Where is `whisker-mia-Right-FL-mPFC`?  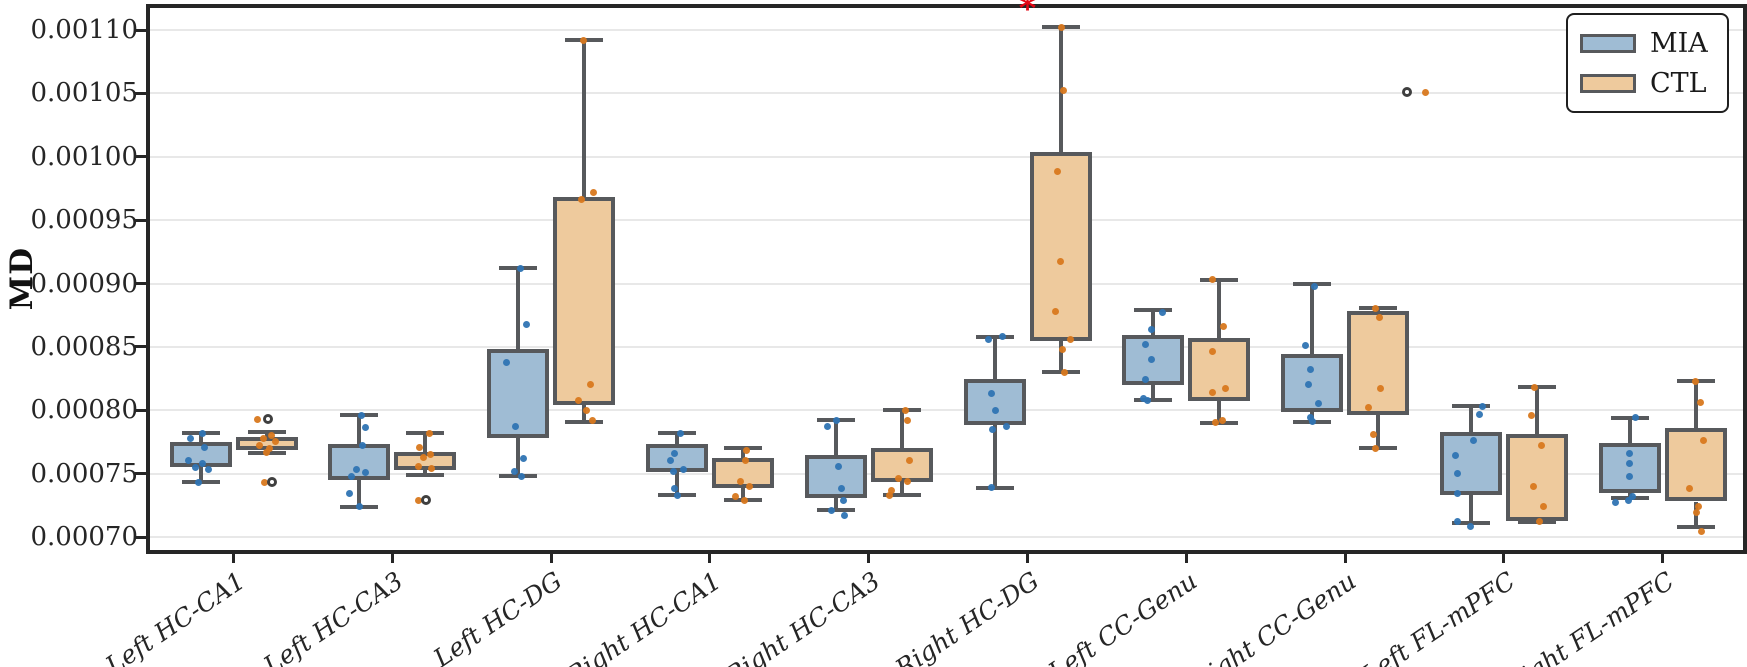 whisker-mia-Right-FL-mPFC is located at coordinates (1629, 430).